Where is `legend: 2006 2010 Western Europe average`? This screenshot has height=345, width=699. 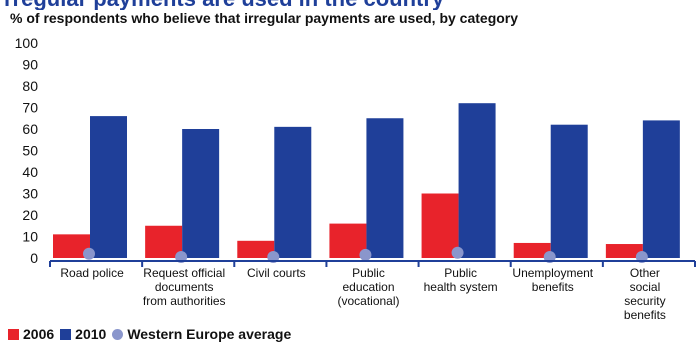 legend: 2006 2010 Western Europe average is located at coordinates (152, 334).